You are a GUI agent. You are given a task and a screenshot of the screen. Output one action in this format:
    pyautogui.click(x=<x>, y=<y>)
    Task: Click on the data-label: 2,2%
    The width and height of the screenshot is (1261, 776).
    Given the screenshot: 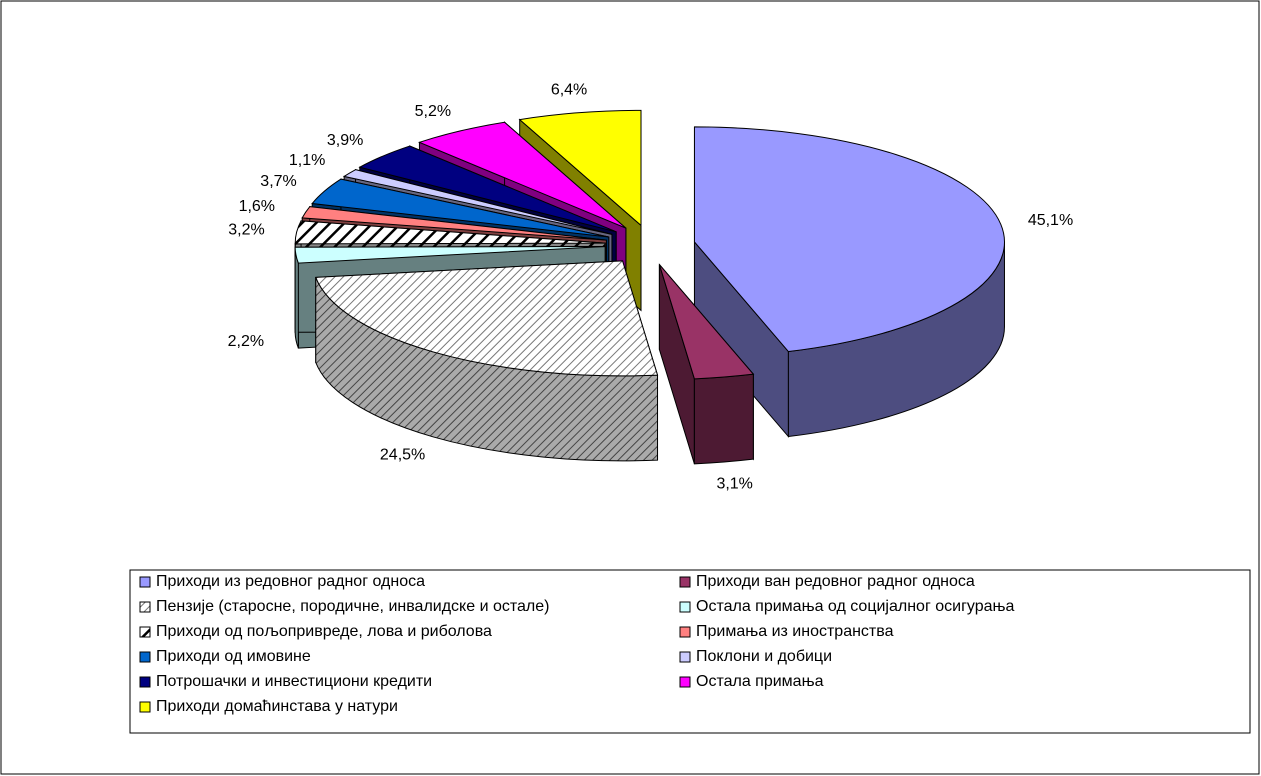 What is the action you would take?
    pyautogui.click(x=246, y=341)
    